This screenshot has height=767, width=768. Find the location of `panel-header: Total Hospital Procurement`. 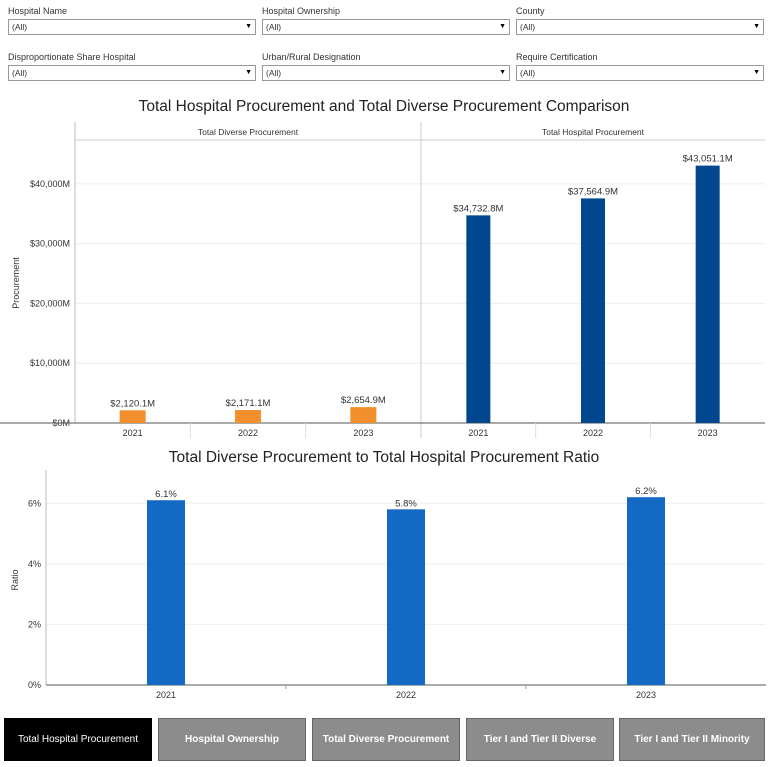

panel-header: Total Hospital Procurement is located at coordinates (593, 132).